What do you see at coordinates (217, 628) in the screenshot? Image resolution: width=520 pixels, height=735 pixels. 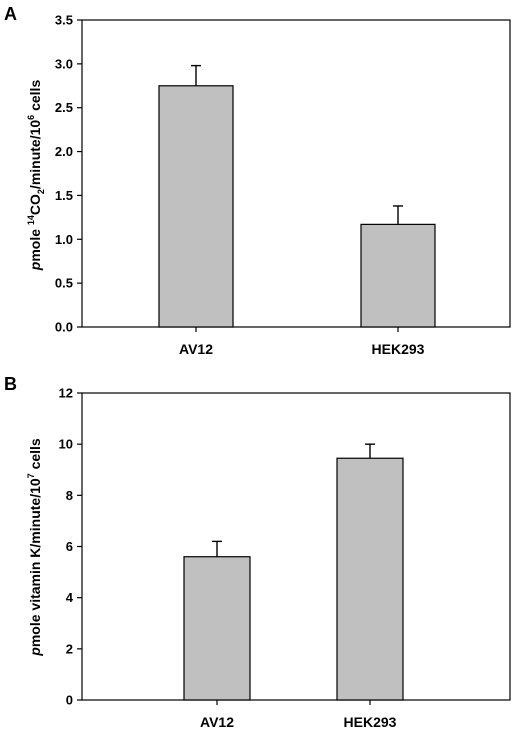 I see `panel-b-bar-av12` at bounding box center [217, 628].